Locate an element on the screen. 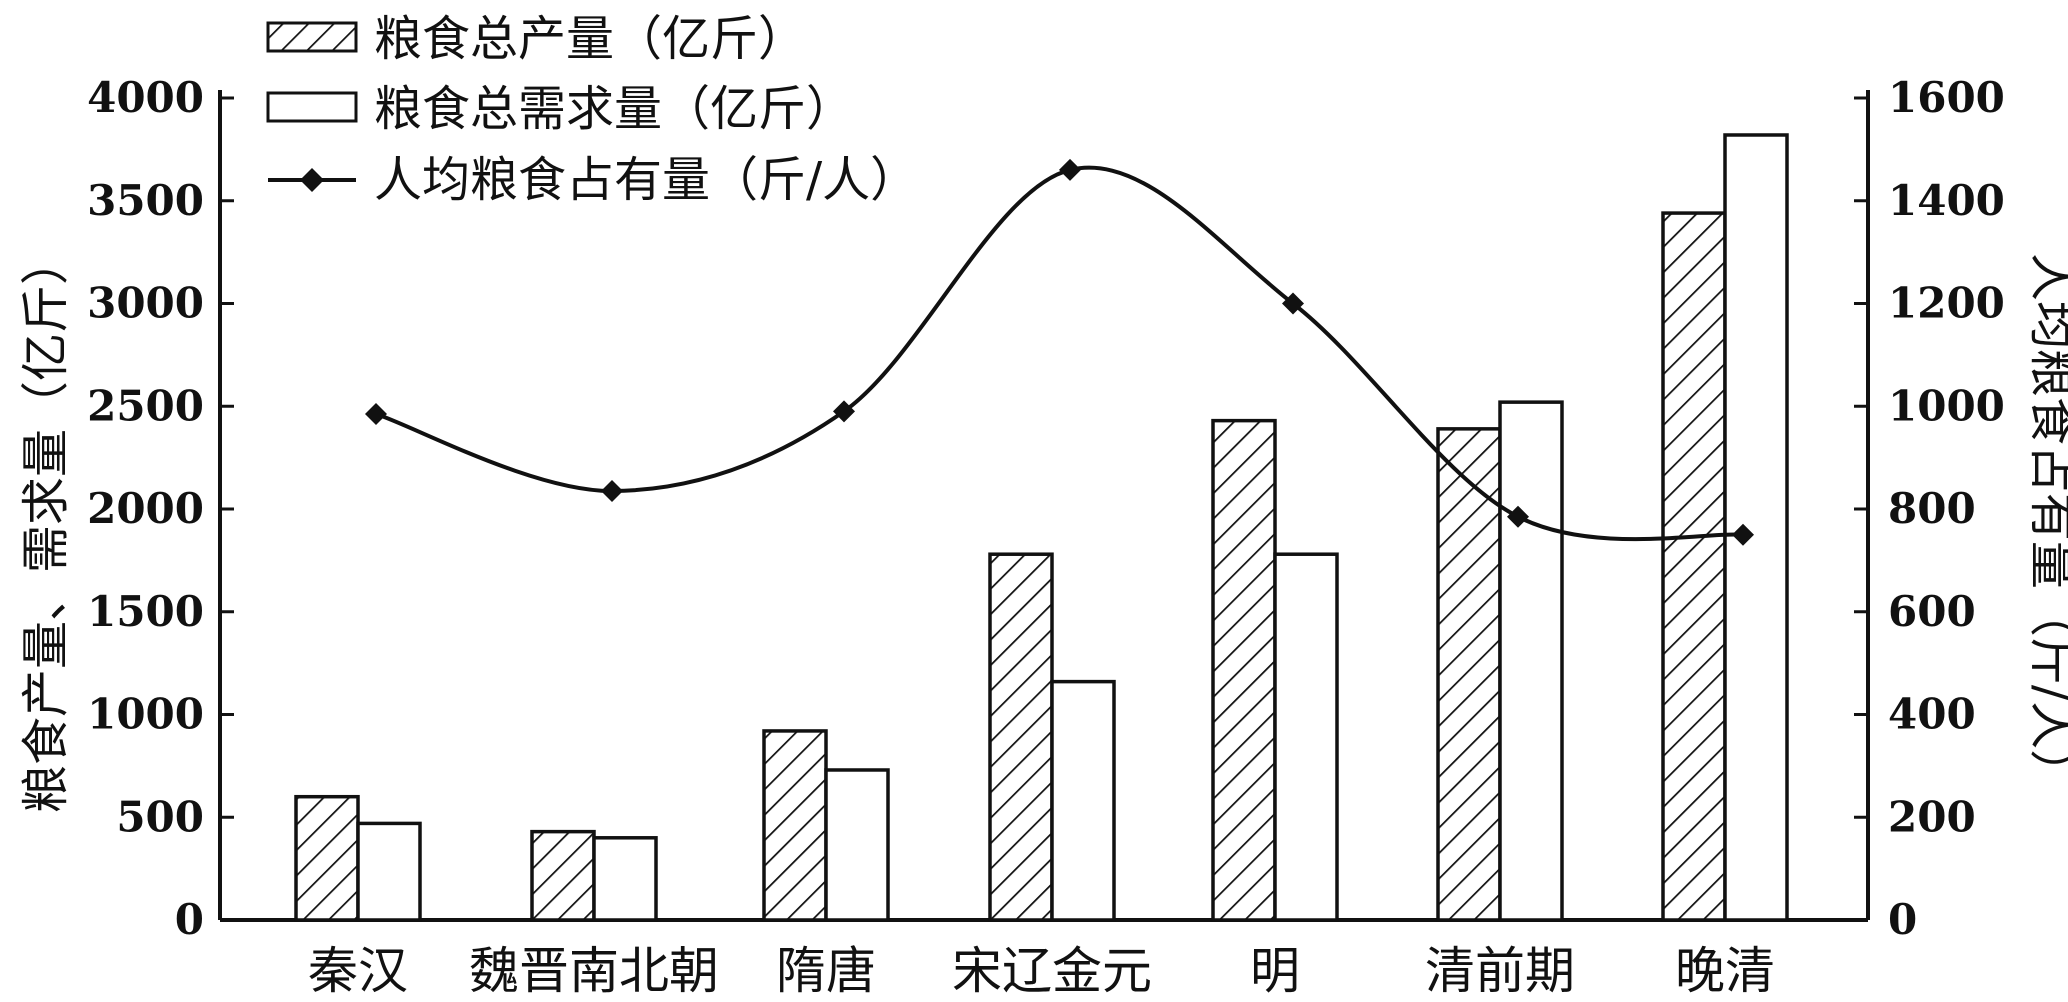 This screenshot has height=1002, width=2068. legend-swatch-production is located at coordinates (312, 37).